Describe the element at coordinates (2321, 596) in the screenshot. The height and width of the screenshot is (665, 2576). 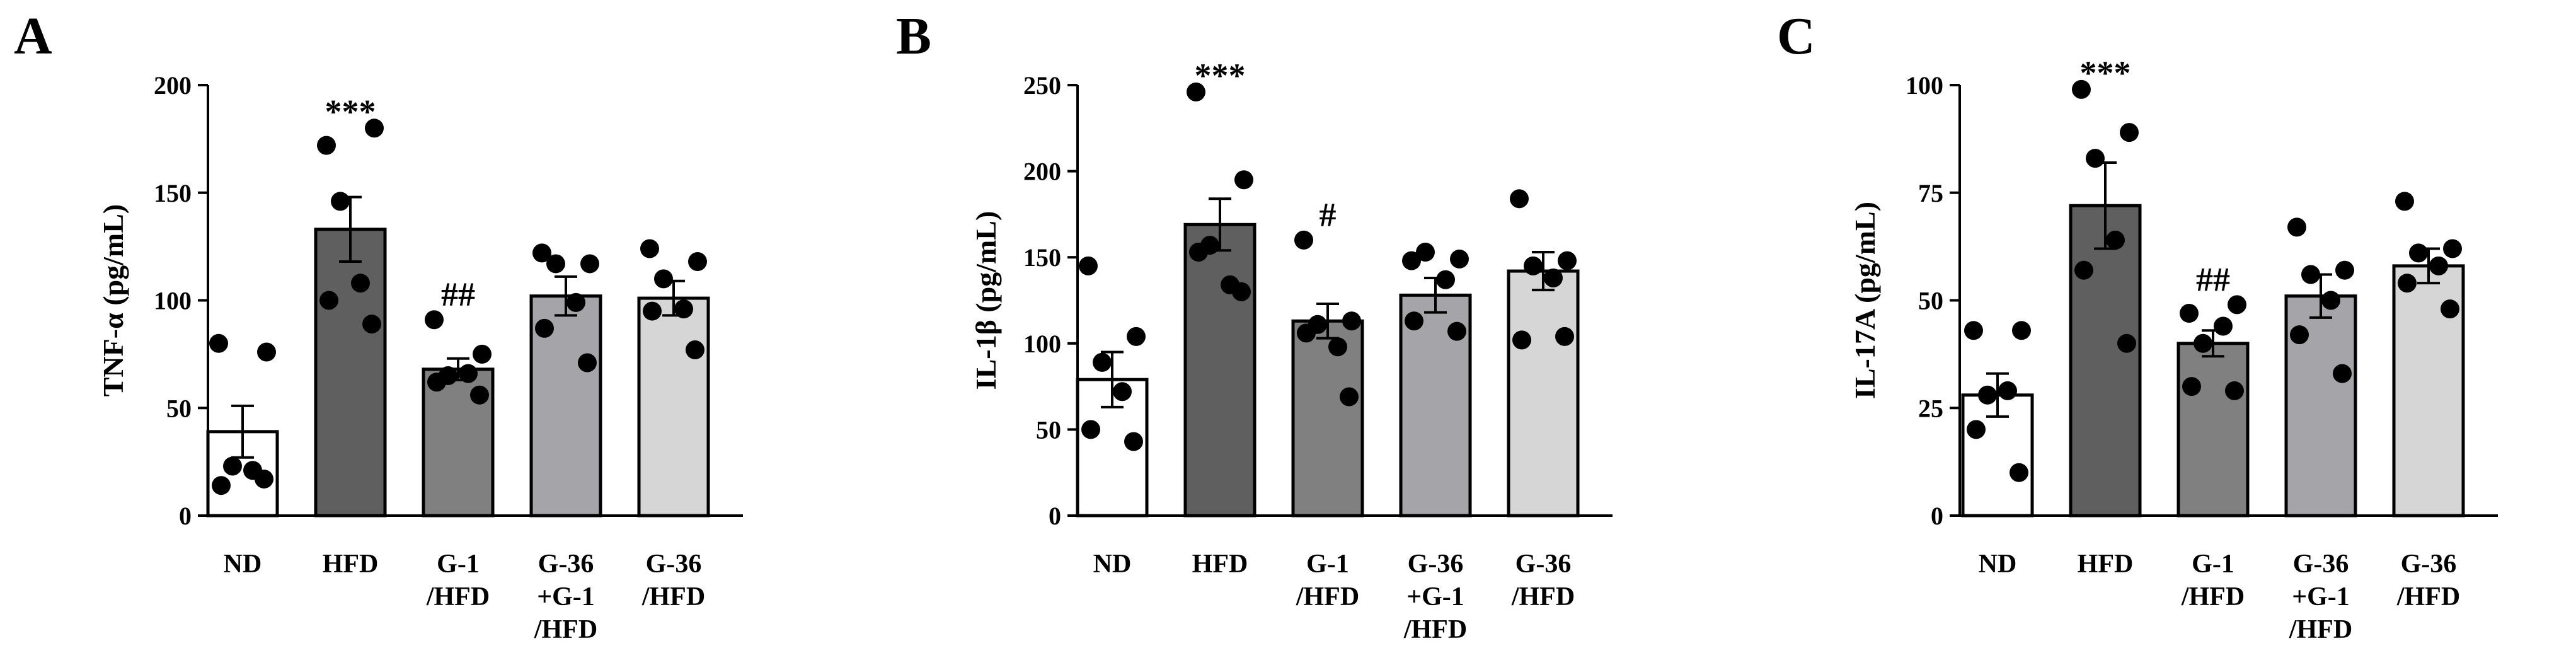
I see `x-category-label: +G-1` at that location.